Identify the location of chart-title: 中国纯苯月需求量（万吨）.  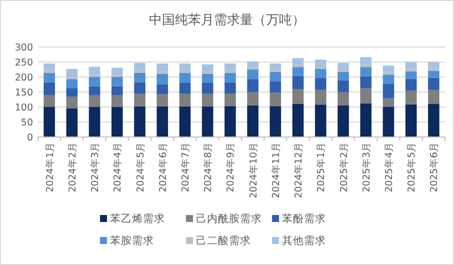
(227, 20).